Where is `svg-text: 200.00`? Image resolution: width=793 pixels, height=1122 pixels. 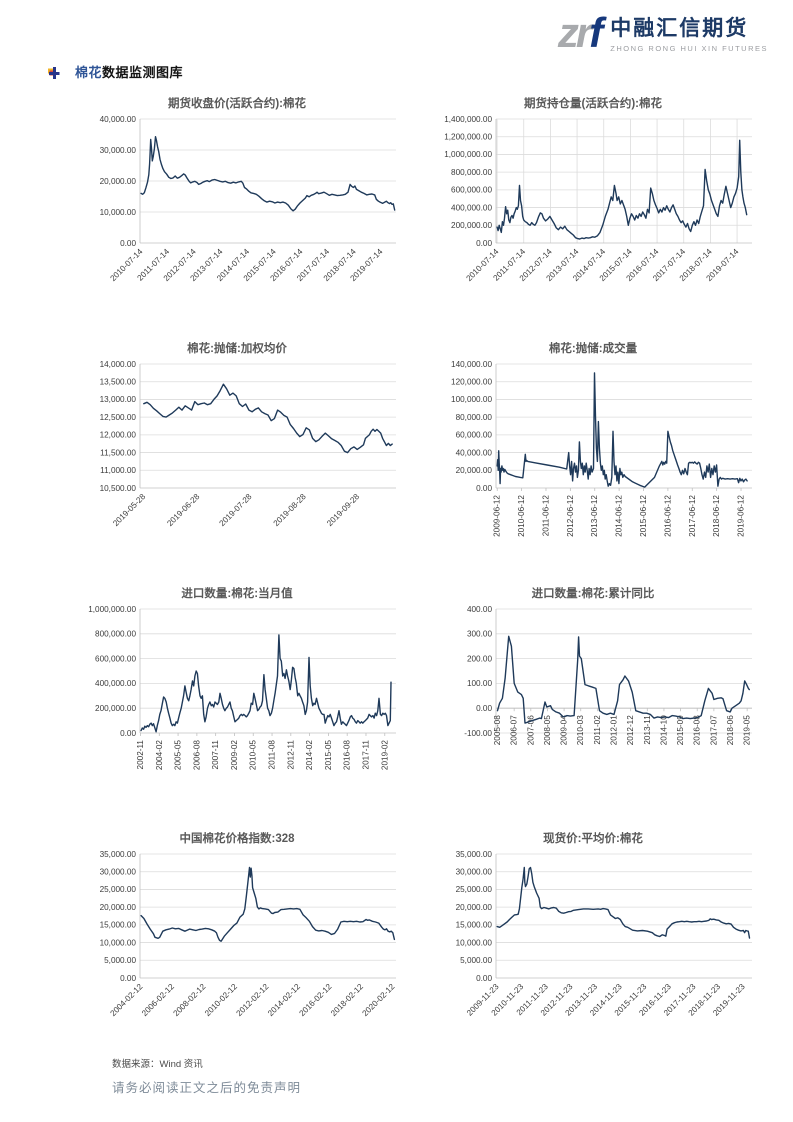 svg-text: 200.00 is located at coordinates (479, 658).